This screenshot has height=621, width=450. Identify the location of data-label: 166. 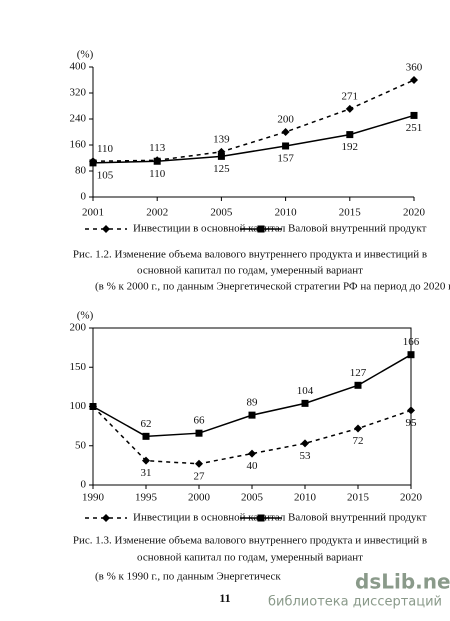
(411, 342).